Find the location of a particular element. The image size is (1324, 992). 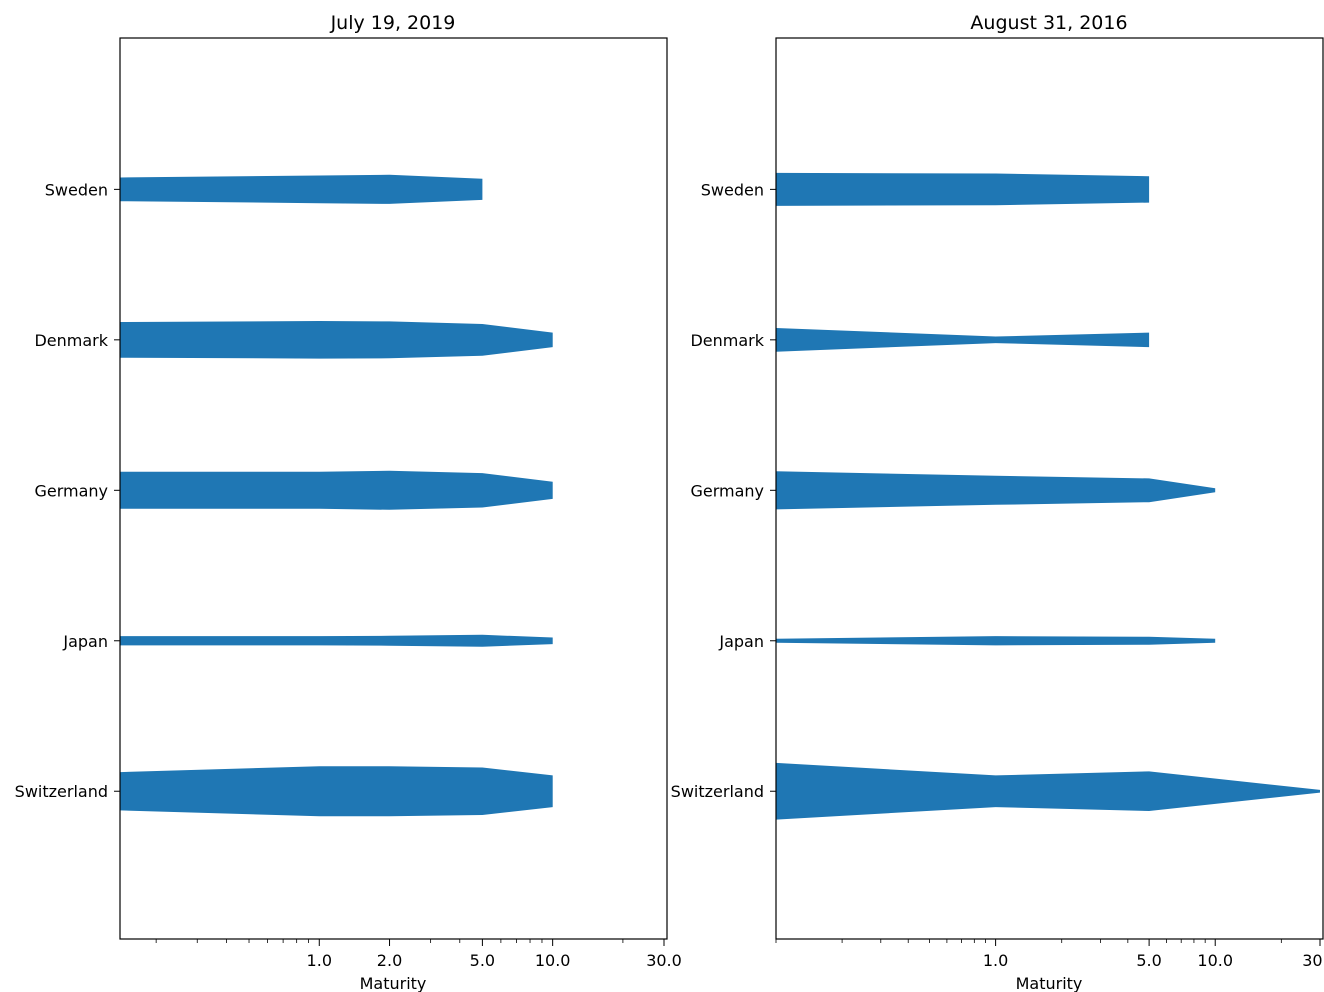

chart-title: August 31, 2016 is located at coordinates (1048, 23).